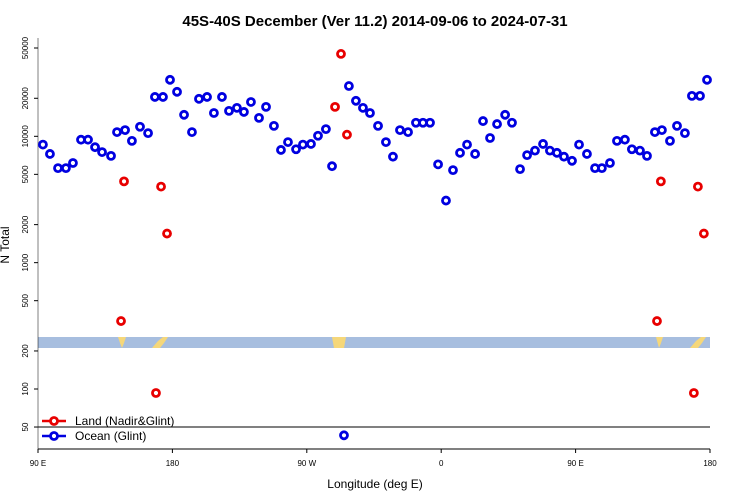  Describe the element at coordinates (25, 174) in the screenshot. I see `y-tick-label: 5000` at that location.